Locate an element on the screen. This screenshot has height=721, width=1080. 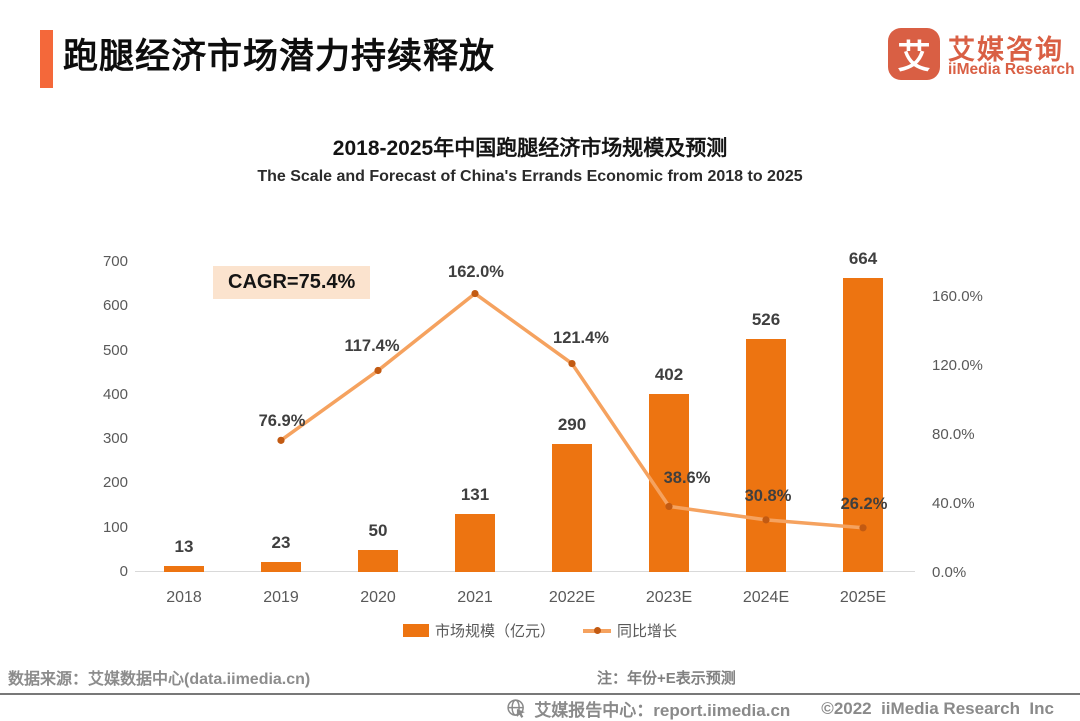
bar-value-2023E: 402 is located at coordinates (669, 374).